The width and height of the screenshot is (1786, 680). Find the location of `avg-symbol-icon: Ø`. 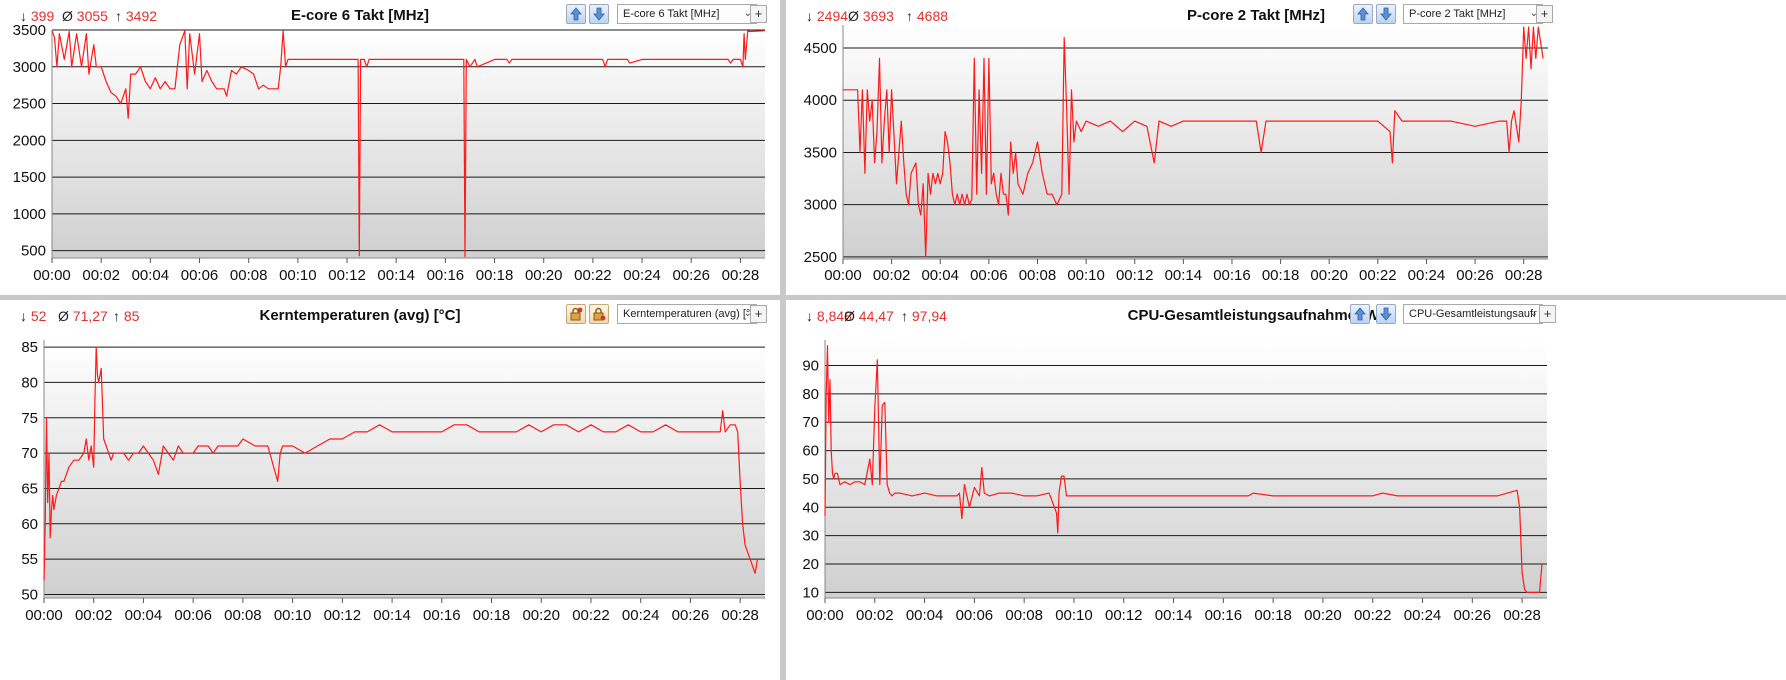

avg-symbol-icon: Ø is located at coordinates (63, 316).